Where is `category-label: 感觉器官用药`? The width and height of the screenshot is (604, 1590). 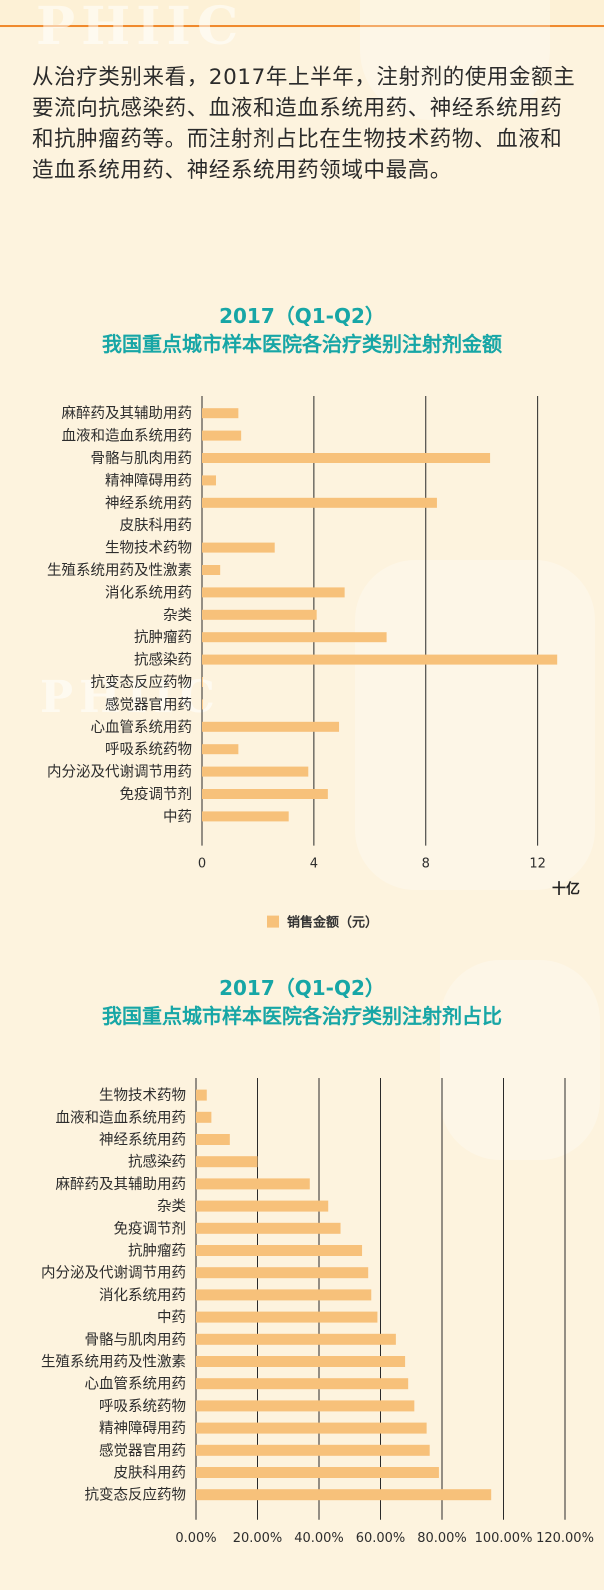
category-label: 感觉器官用药 is located at coordinates (142, 1450).